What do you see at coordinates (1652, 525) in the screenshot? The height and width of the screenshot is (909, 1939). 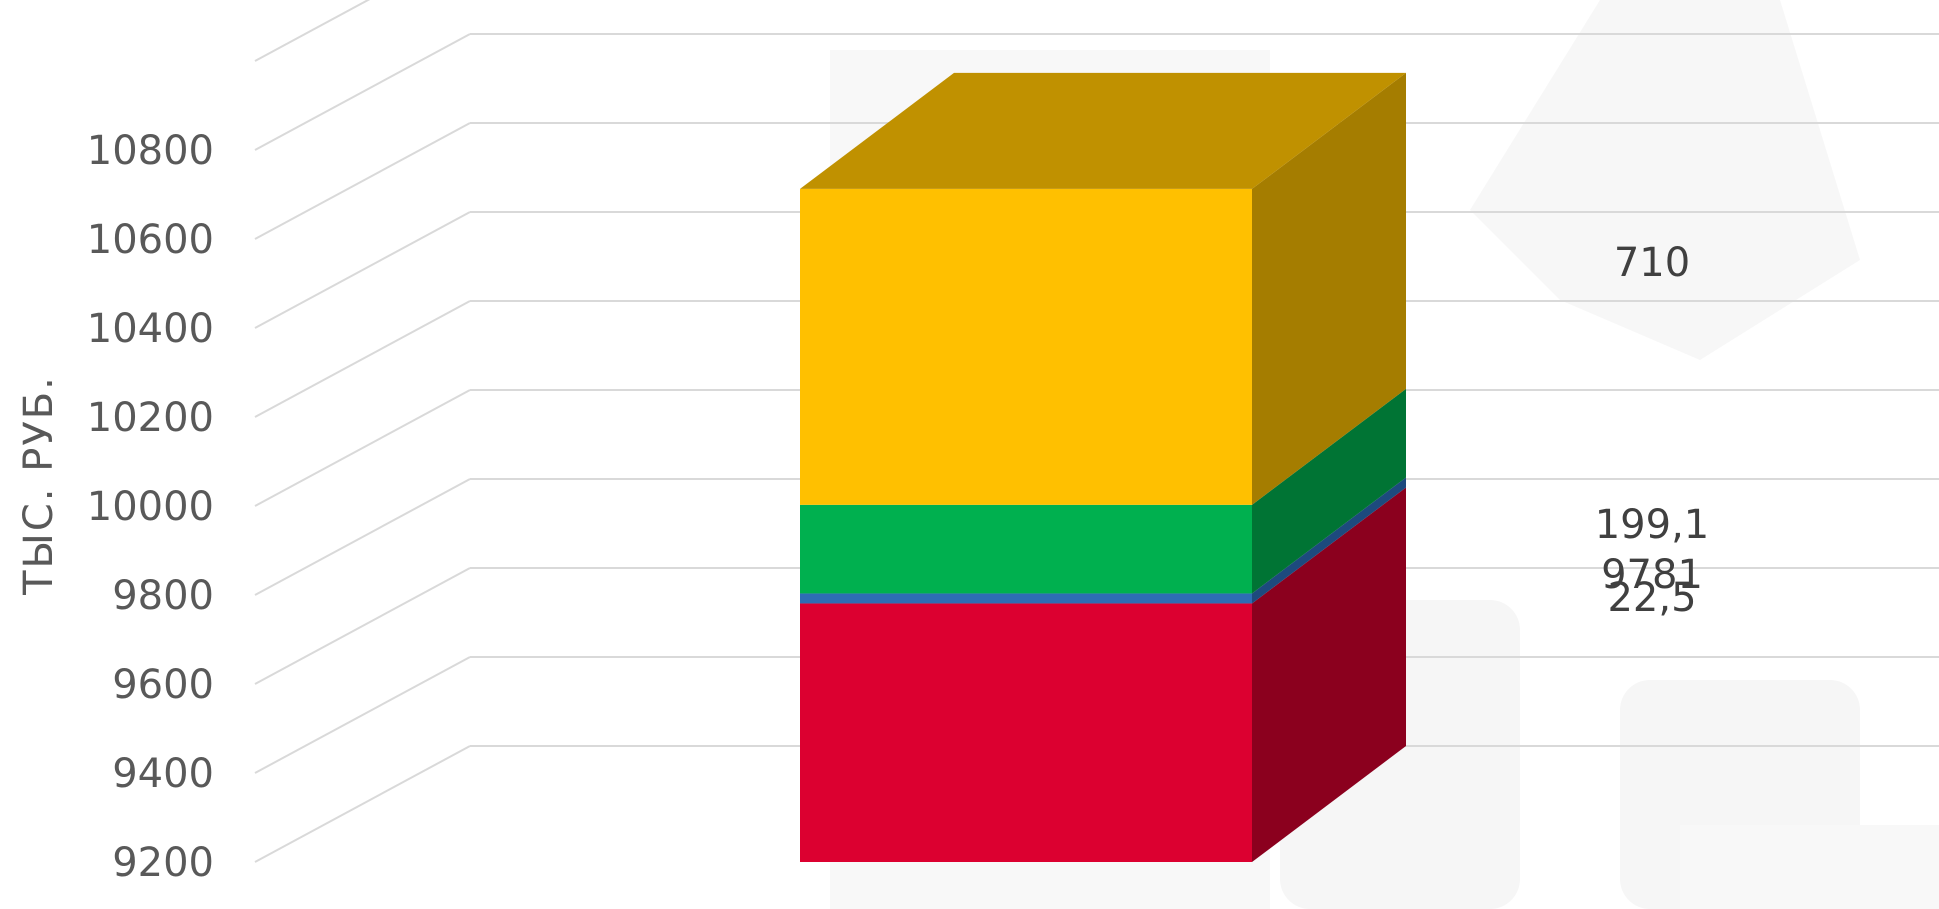 I see `data-label: 199,1` at bounding box center [1652, 525].